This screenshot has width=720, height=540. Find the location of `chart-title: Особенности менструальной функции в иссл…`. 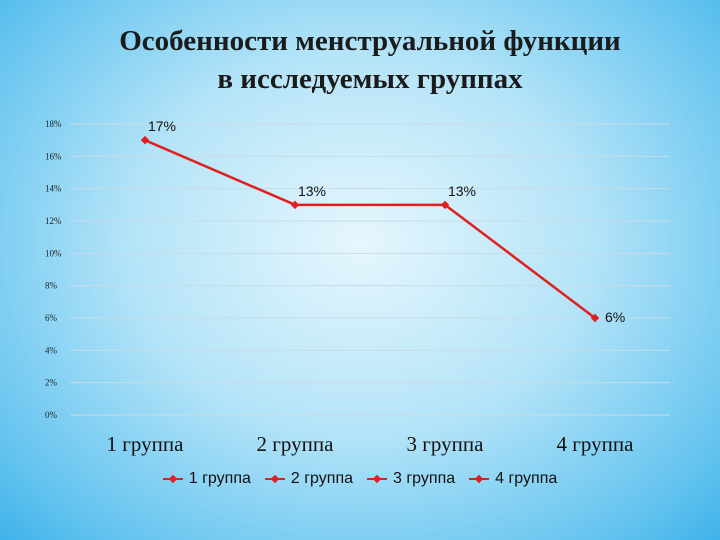

chart-title: Особенности менструальной функции в иссл… is located at coordinates (370, 60).